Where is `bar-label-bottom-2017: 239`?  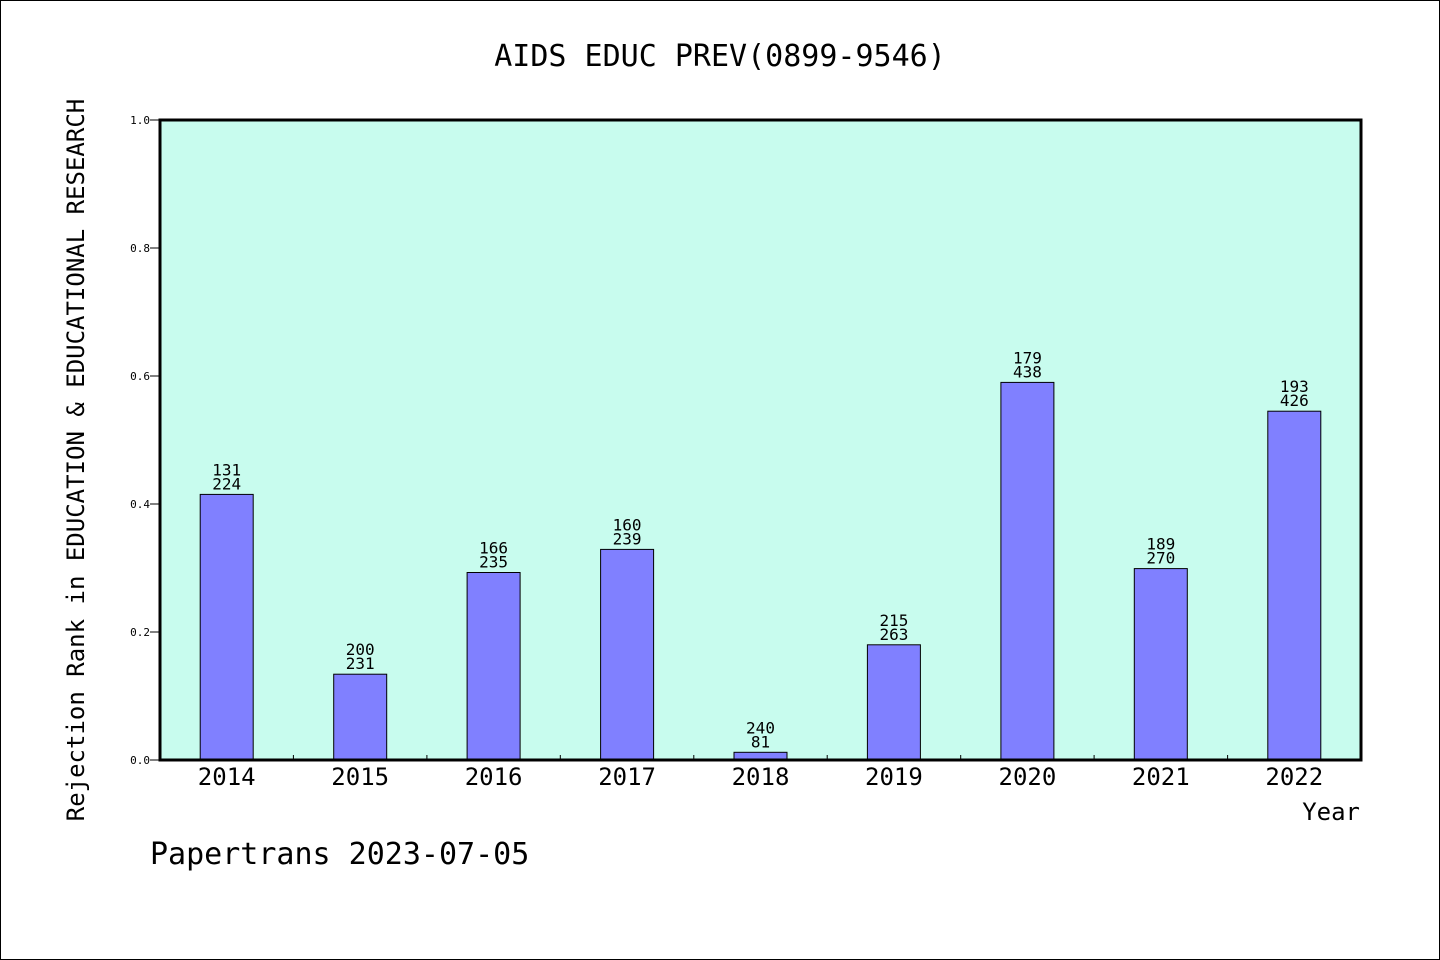 bar-label-bottom-2017: 239 is located at coordinates (627, 538).